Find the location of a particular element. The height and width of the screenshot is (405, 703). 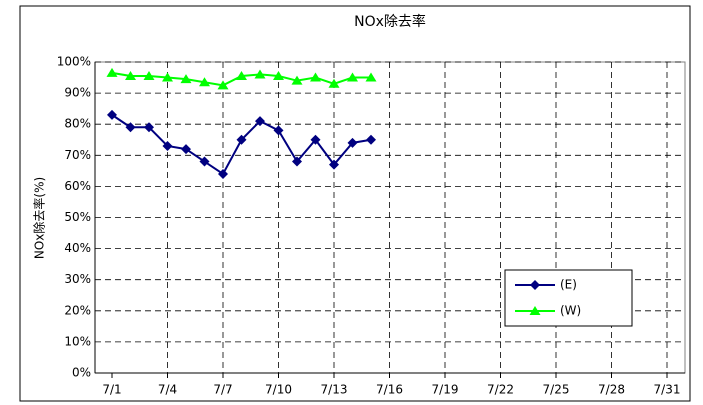

x-tick-label: 7/25 is located at coordinates (556, 390).